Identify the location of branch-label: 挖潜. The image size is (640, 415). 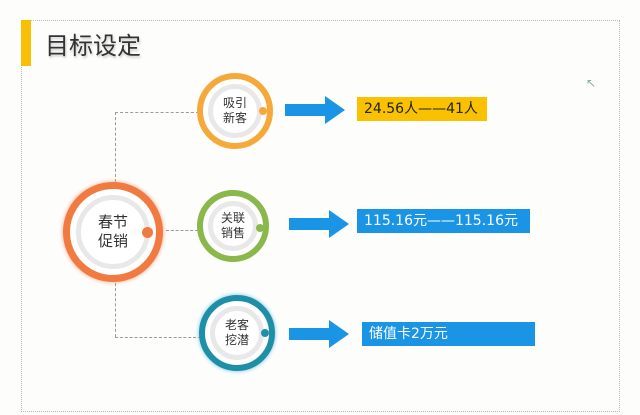
(236, 340).